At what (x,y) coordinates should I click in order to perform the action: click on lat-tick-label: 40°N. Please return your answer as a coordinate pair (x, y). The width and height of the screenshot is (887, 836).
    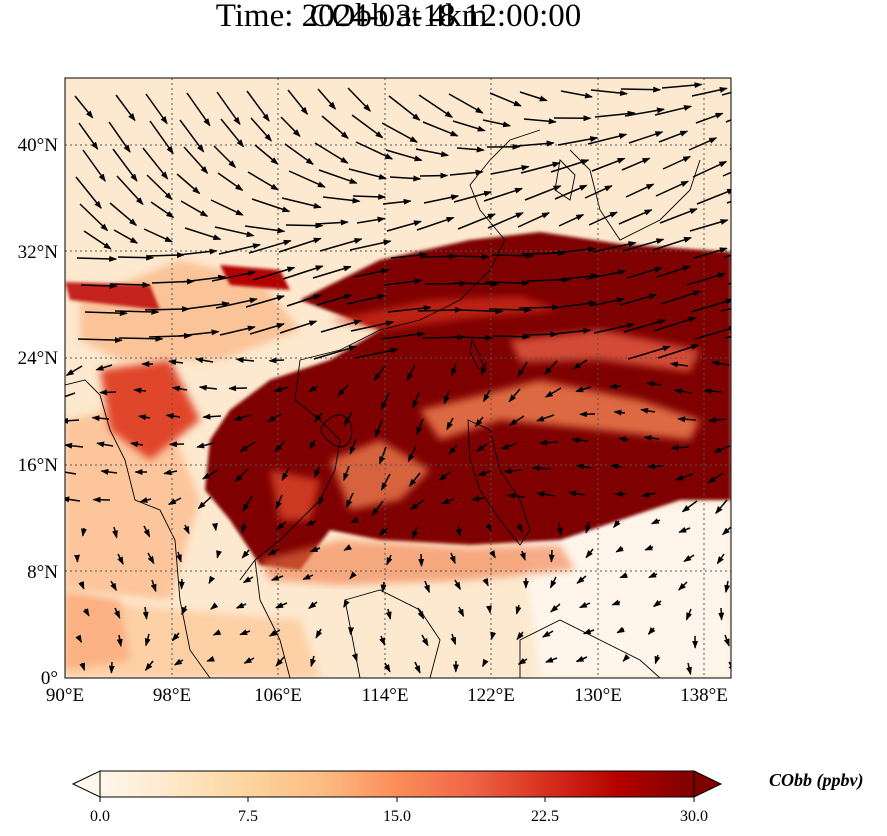
    Looking at the image, I should click on (38, 145).